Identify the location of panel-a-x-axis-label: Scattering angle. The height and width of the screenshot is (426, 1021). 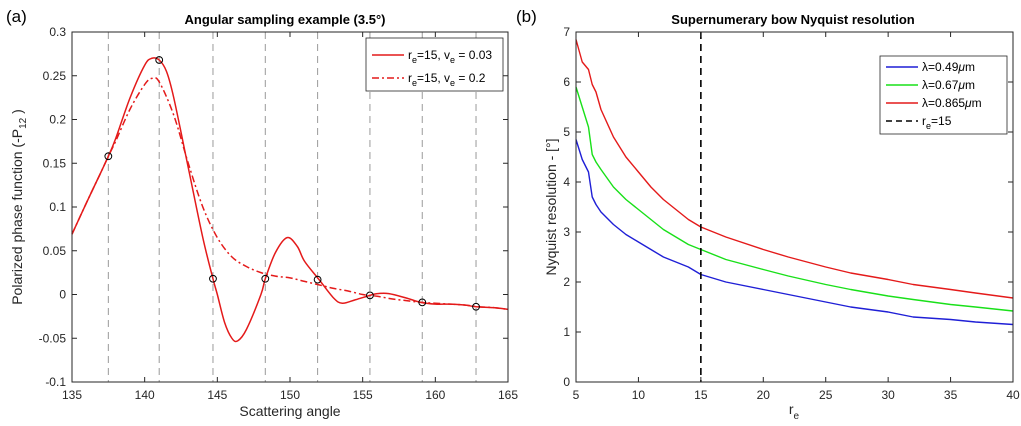
(289, 411).